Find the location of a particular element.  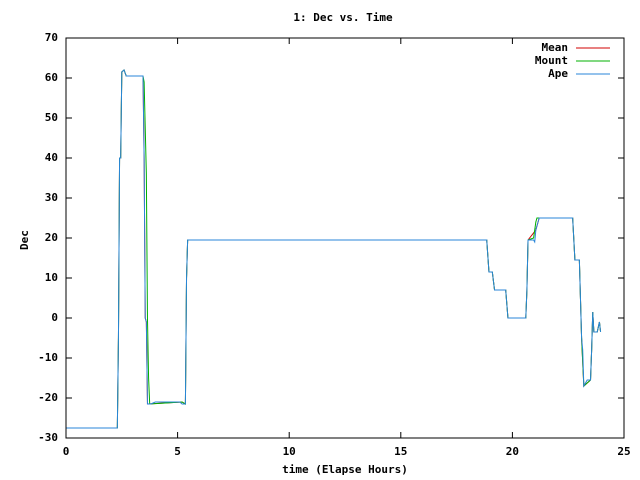

y-tick-label: 50 is located at coordinates (51, 117).